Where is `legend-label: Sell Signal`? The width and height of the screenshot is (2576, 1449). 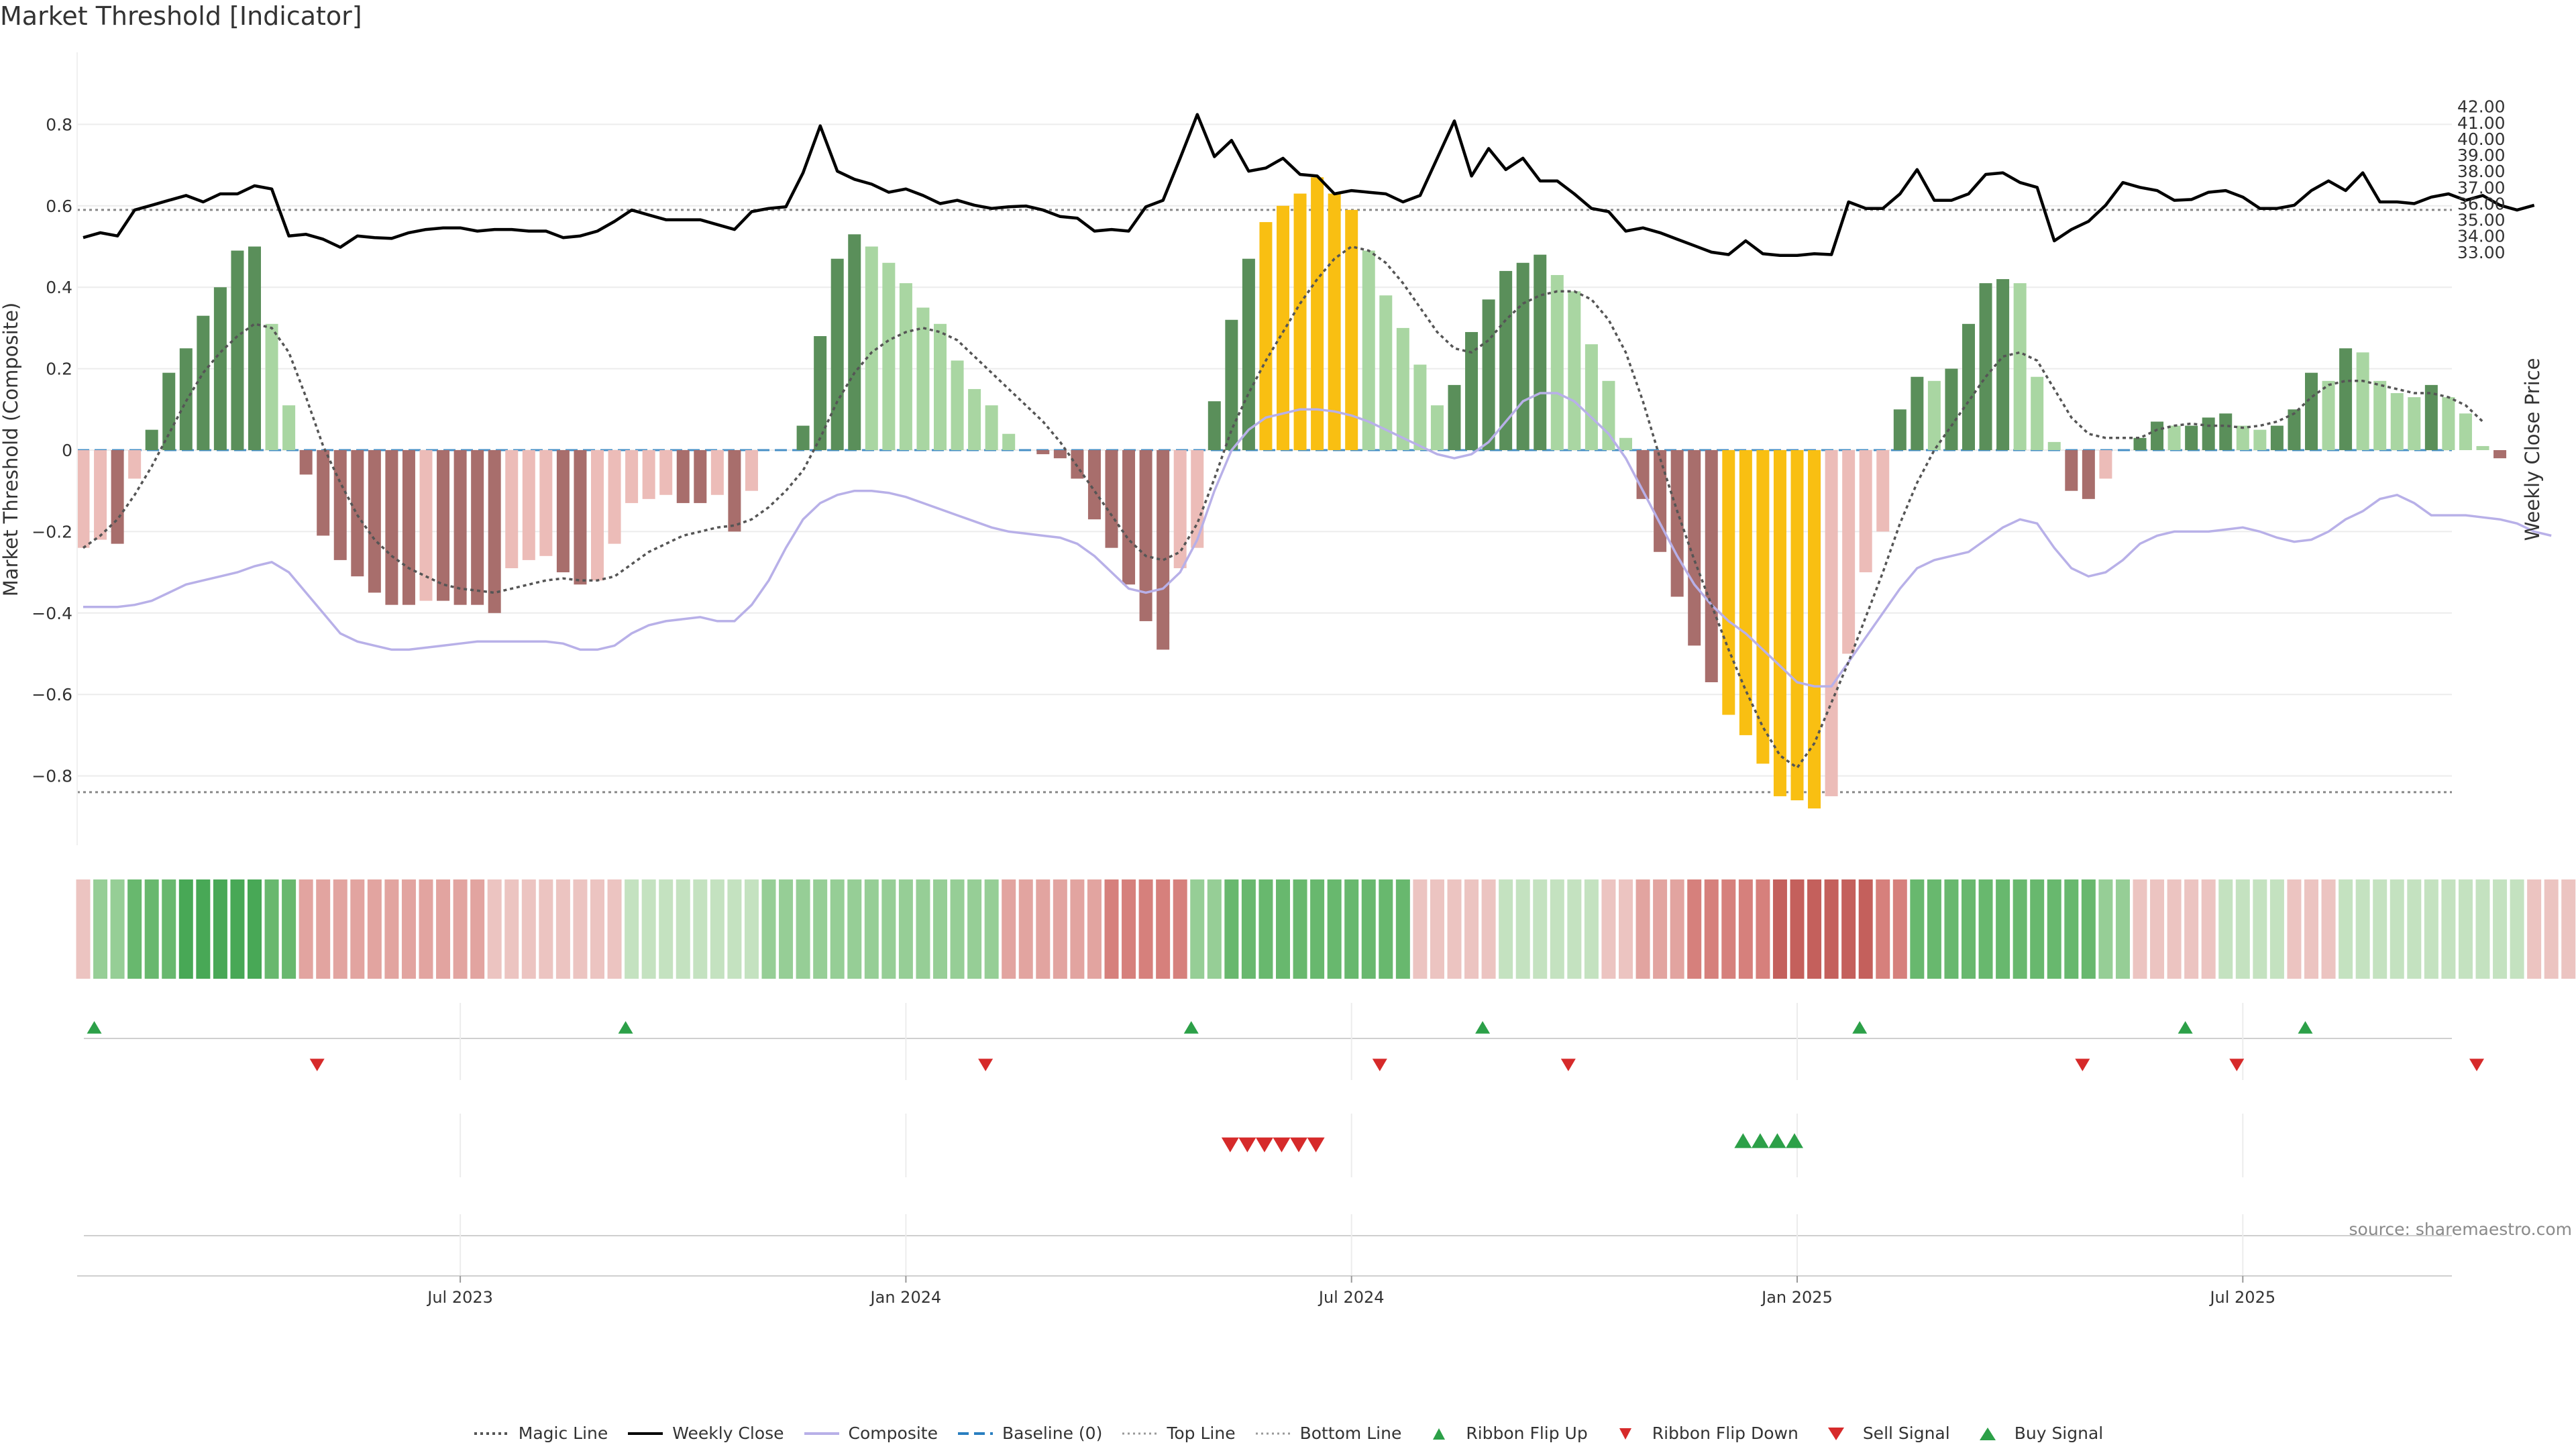 legend-label: Sell Signal is located at coordinates (1906, 1433).